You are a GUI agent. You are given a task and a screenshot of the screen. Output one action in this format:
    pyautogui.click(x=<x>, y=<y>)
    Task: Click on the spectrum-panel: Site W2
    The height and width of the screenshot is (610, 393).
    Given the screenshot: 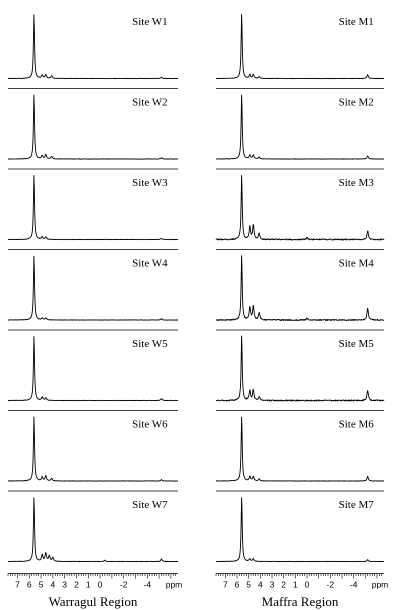 What is the action you would take?
    pyautogui.click(x=93, y=132)
    